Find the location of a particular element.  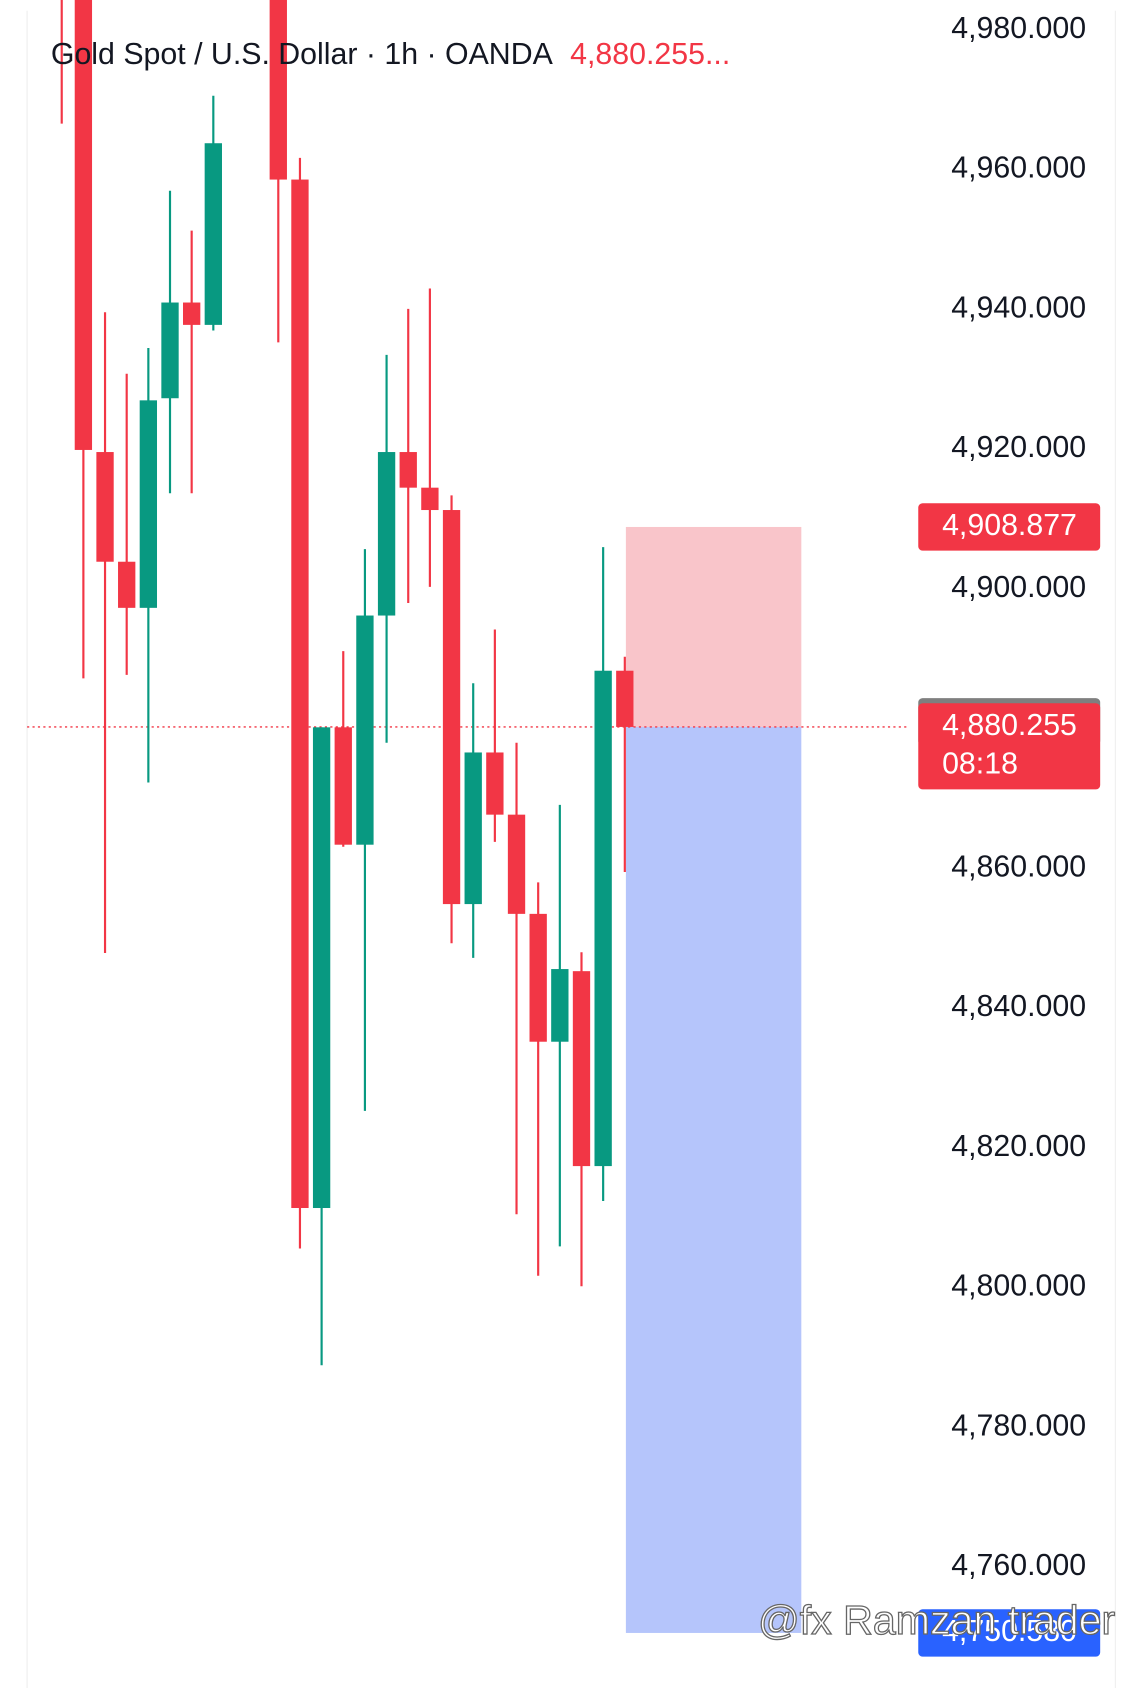

price-label: 4,908.877 is located at coordinates (1009, 525).